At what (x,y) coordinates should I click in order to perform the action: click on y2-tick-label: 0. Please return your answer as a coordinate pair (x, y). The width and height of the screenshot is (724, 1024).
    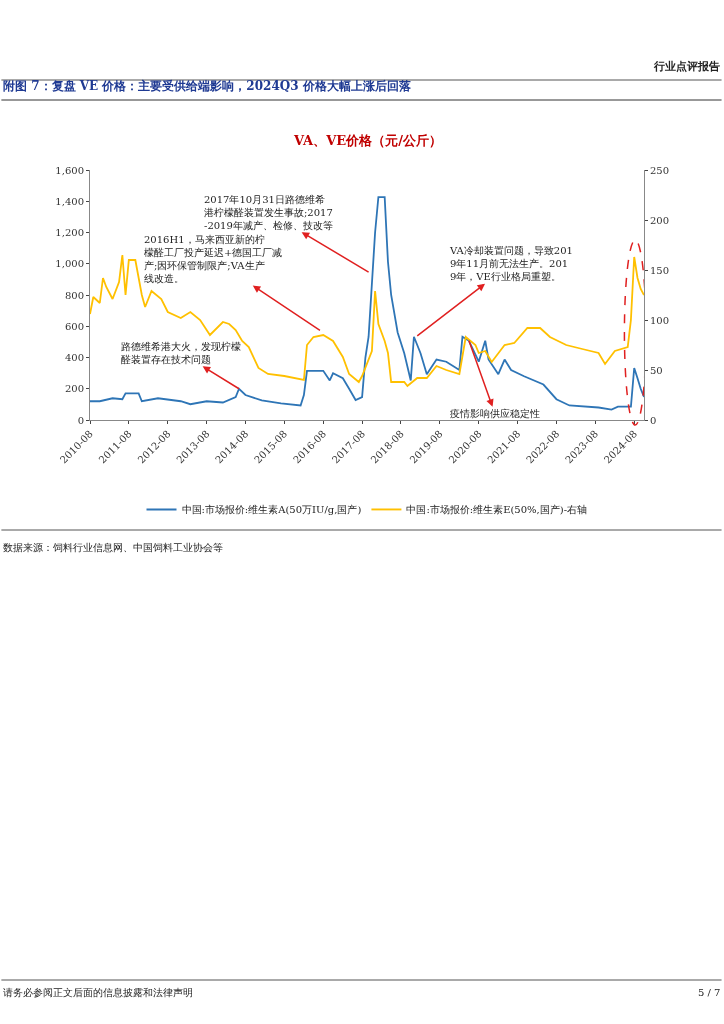
    Looking at the image, I should click on (653, 420).